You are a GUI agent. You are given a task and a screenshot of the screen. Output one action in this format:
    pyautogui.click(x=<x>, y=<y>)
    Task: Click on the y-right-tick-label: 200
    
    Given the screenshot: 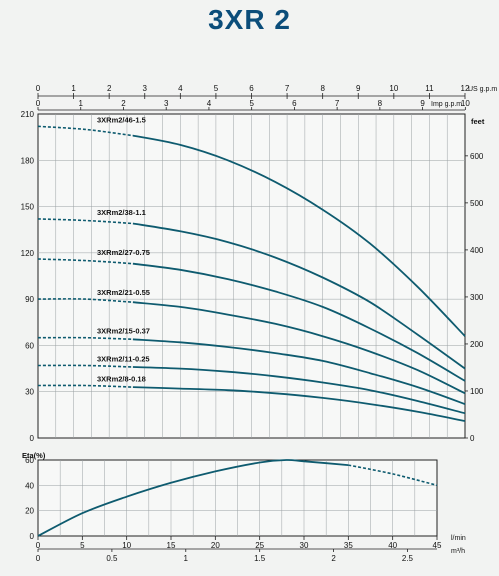 What is the action you would take?
    pyautogui.click(x=477, y=344)
    